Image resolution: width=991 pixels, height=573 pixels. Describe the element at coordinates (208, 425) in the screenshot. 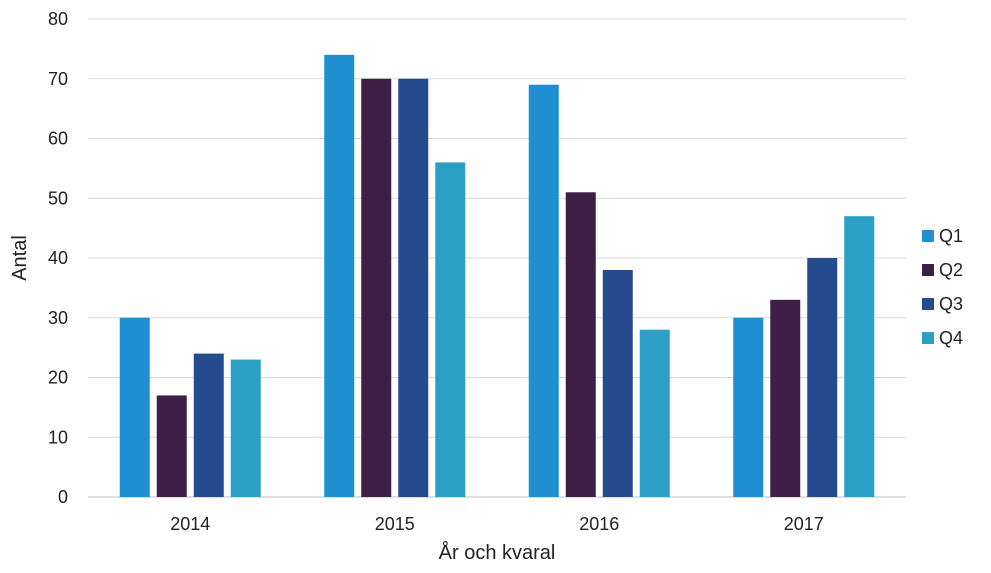

I see `bar-q3-2014` at that location.